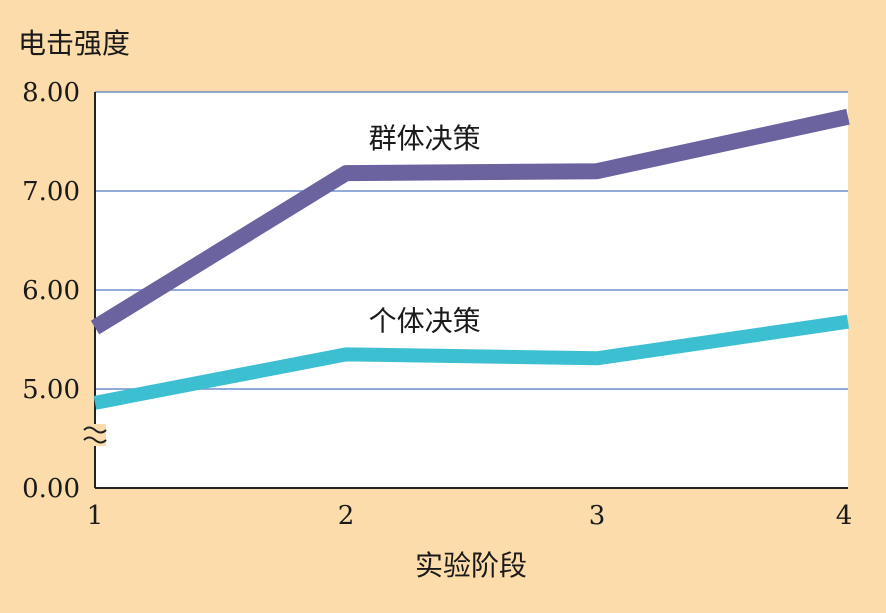  Describe the element at coordinates (470, 516) in the screenshot. I see `x-tick-labels: 1 2 3 4` at that location.